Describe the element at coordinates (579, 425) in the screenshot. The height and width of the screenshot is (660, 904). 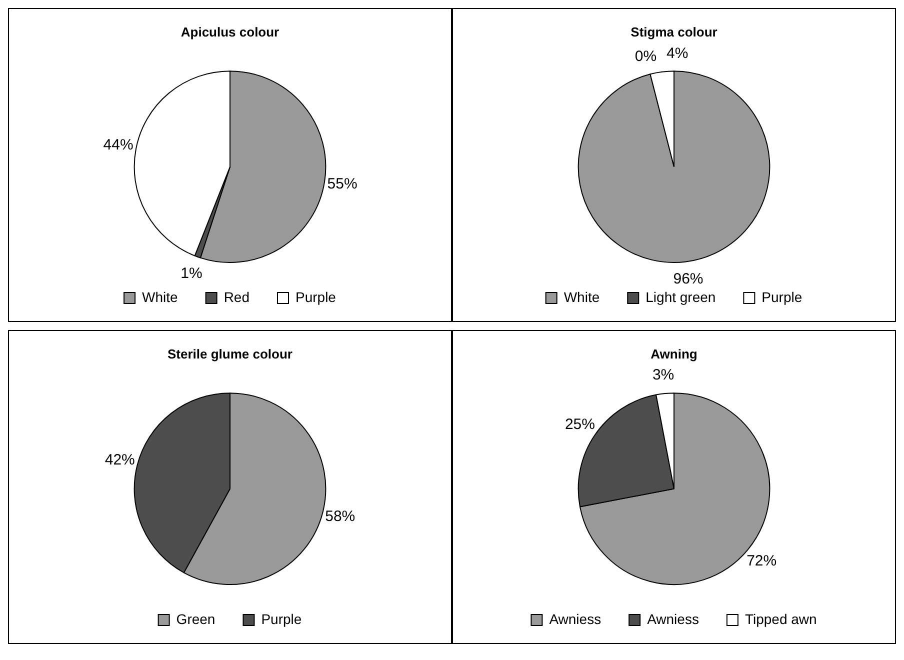
I see `data-label: 25%` at that location.